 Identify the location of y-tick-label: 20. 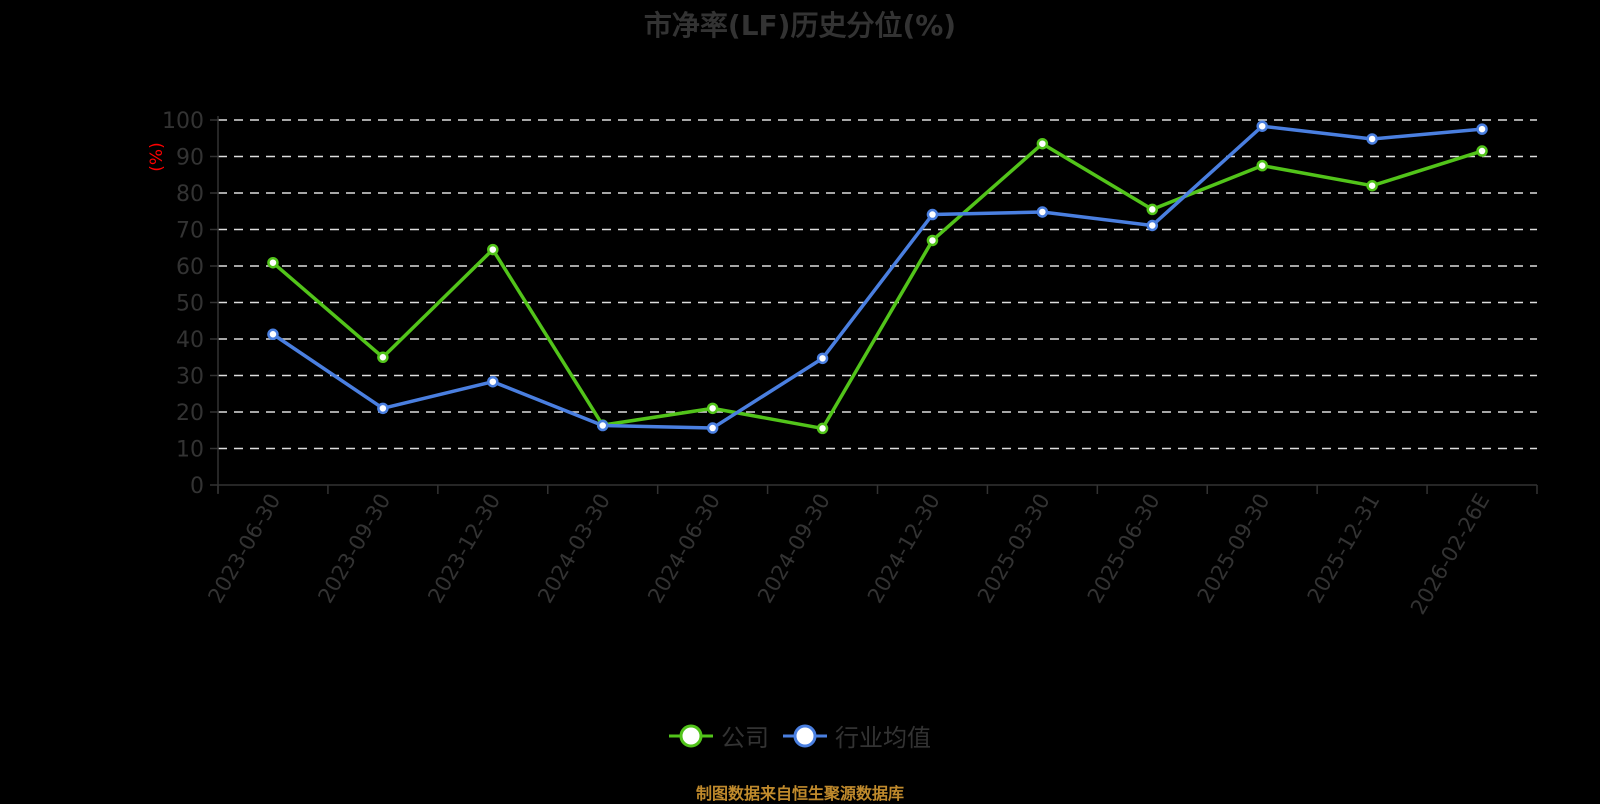
(190, 413).